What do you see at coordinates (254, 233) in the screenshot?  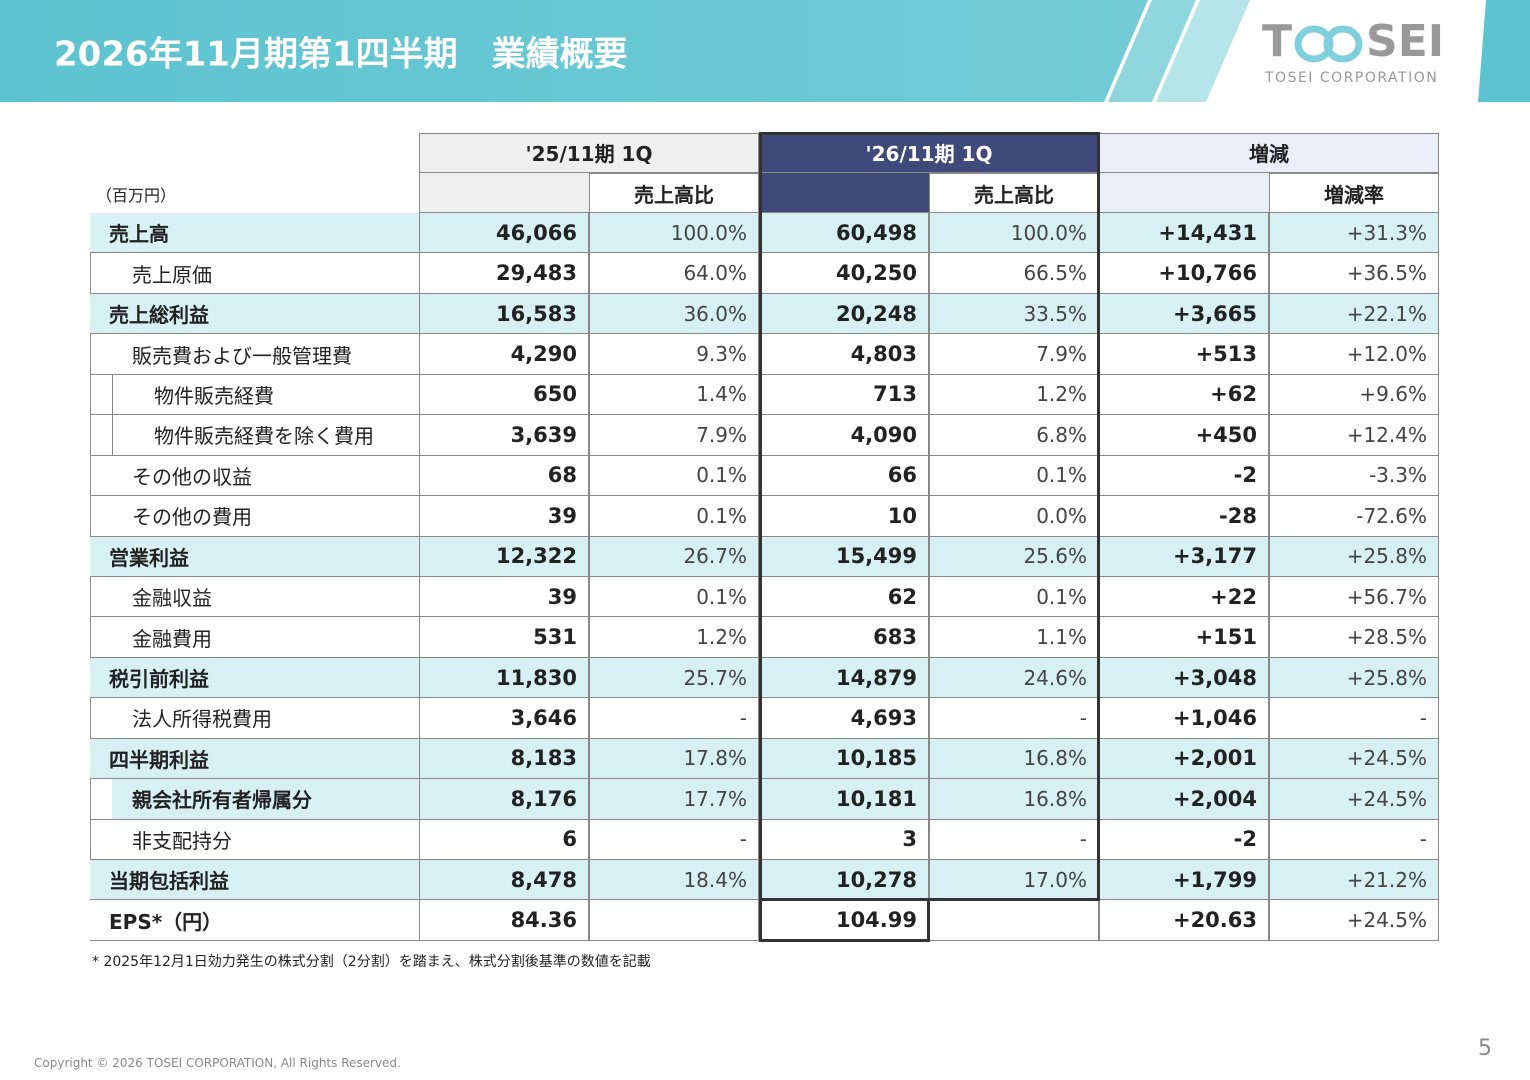 I see `row-label: 売上高` at bounding box center [254, 233].